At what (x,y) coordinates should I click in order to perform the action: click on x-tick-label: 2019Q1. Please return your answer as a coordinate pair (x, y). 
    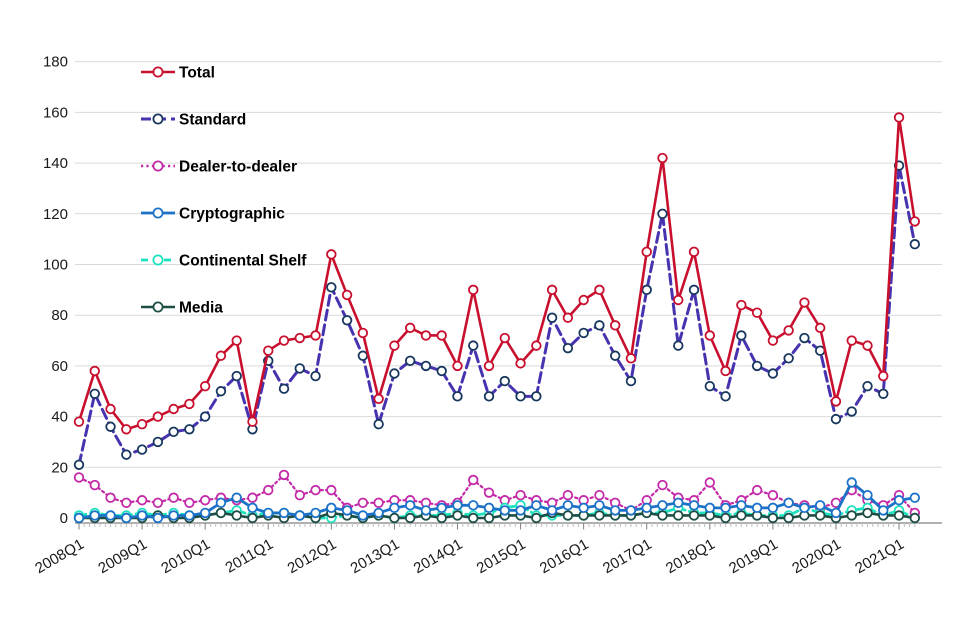
    Looking at the image, I should click on (753, 556).